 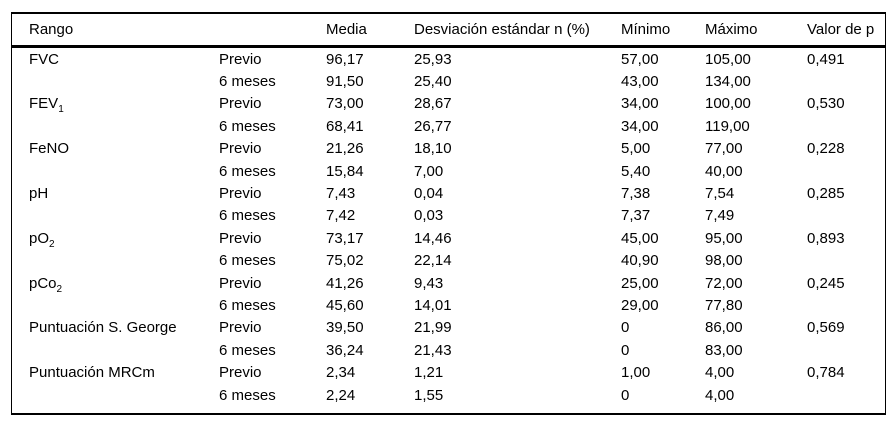 I want to click on cell-minimo: 57,00, so click(x=640, y=59).